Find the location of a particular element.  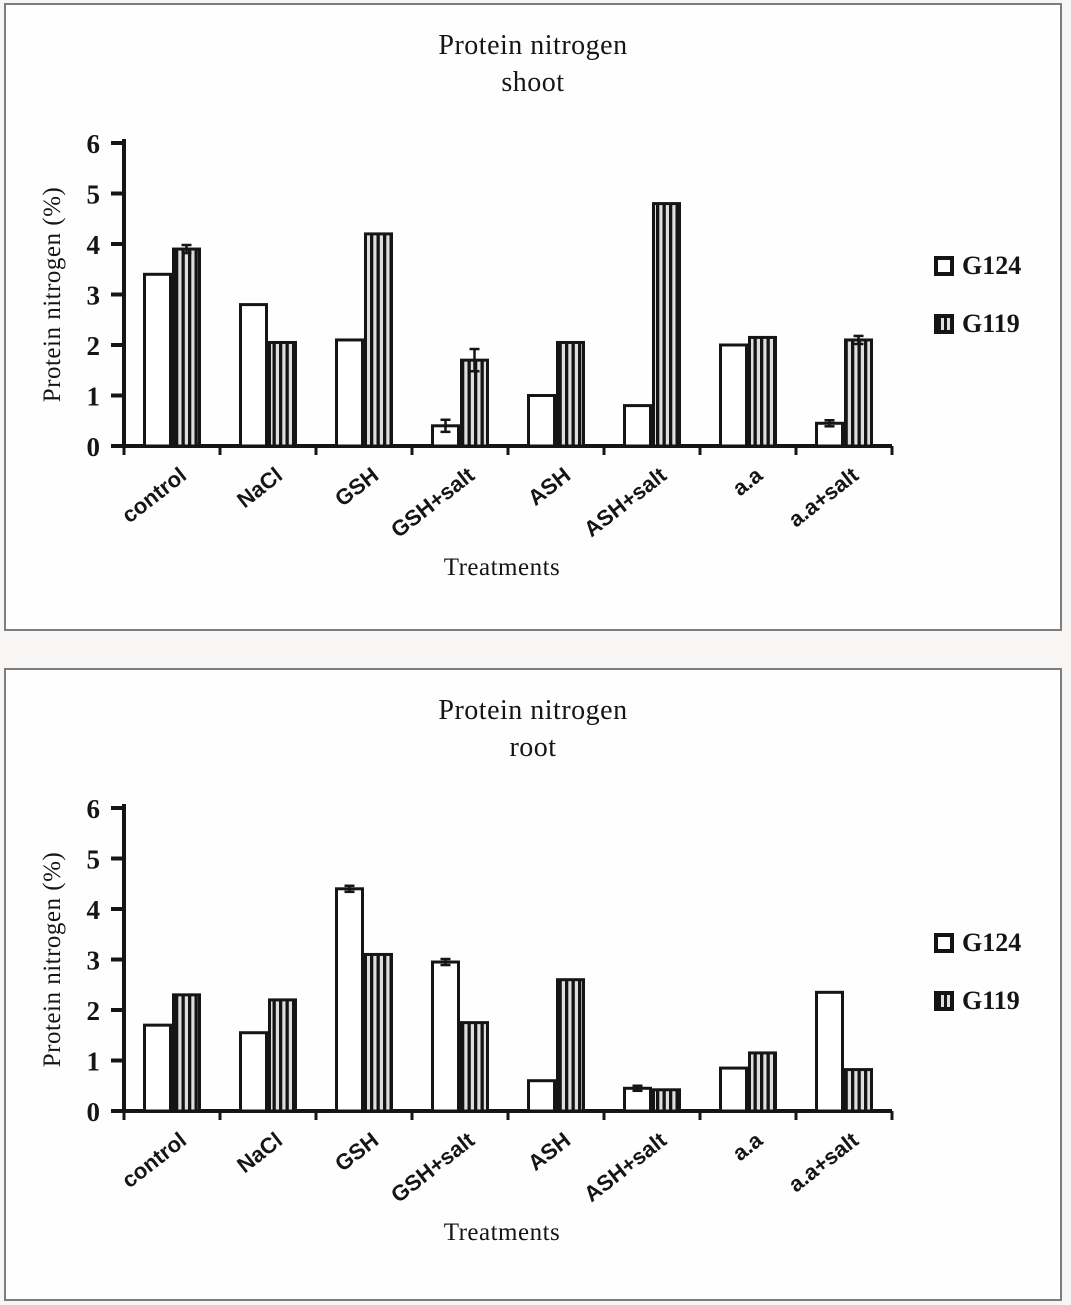

shoot-title-line2: shoot is located at coordinates (533, 82).